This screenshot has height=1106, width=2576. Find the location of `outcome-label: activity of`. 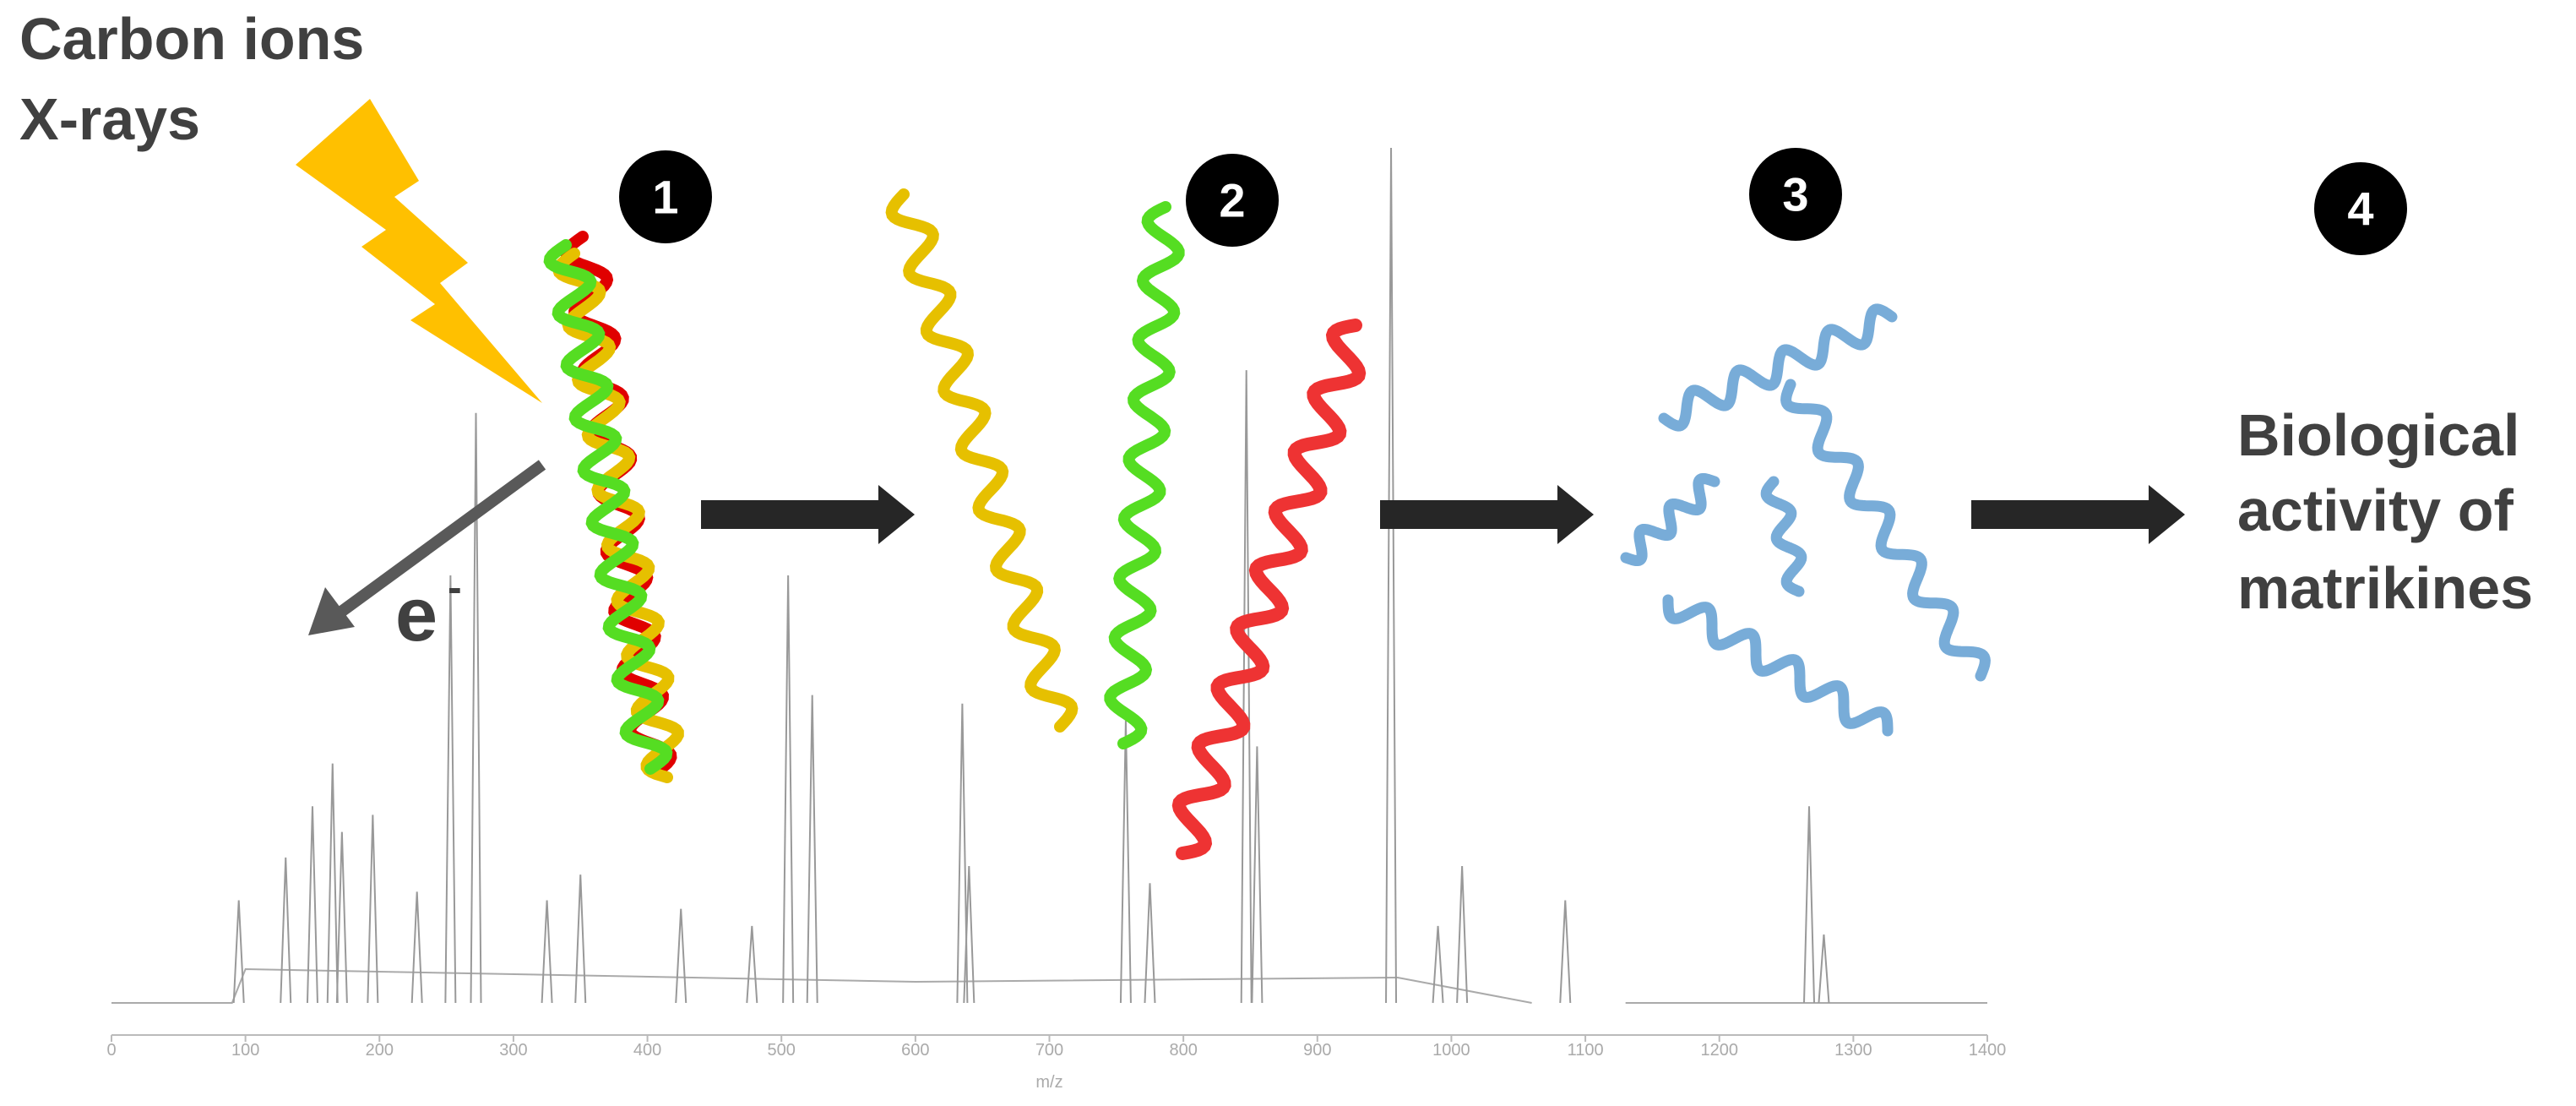

outcome-label: activity of is located at coordinates (2375, 510).